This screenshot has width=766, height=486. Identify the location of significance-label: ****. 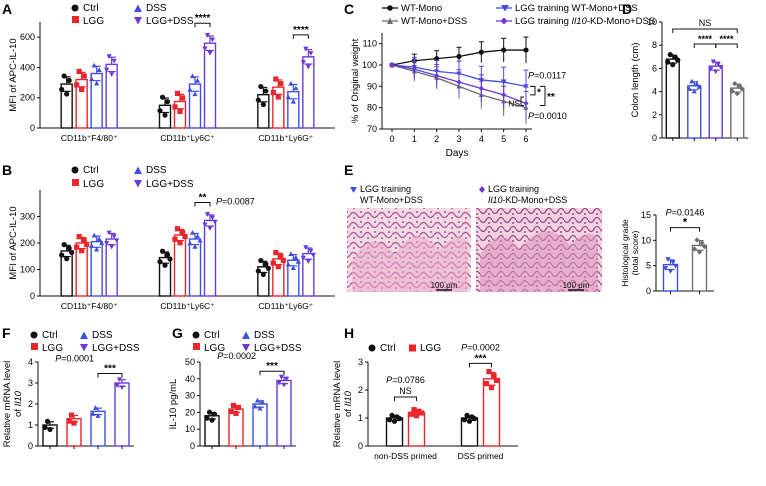
(301, 30).